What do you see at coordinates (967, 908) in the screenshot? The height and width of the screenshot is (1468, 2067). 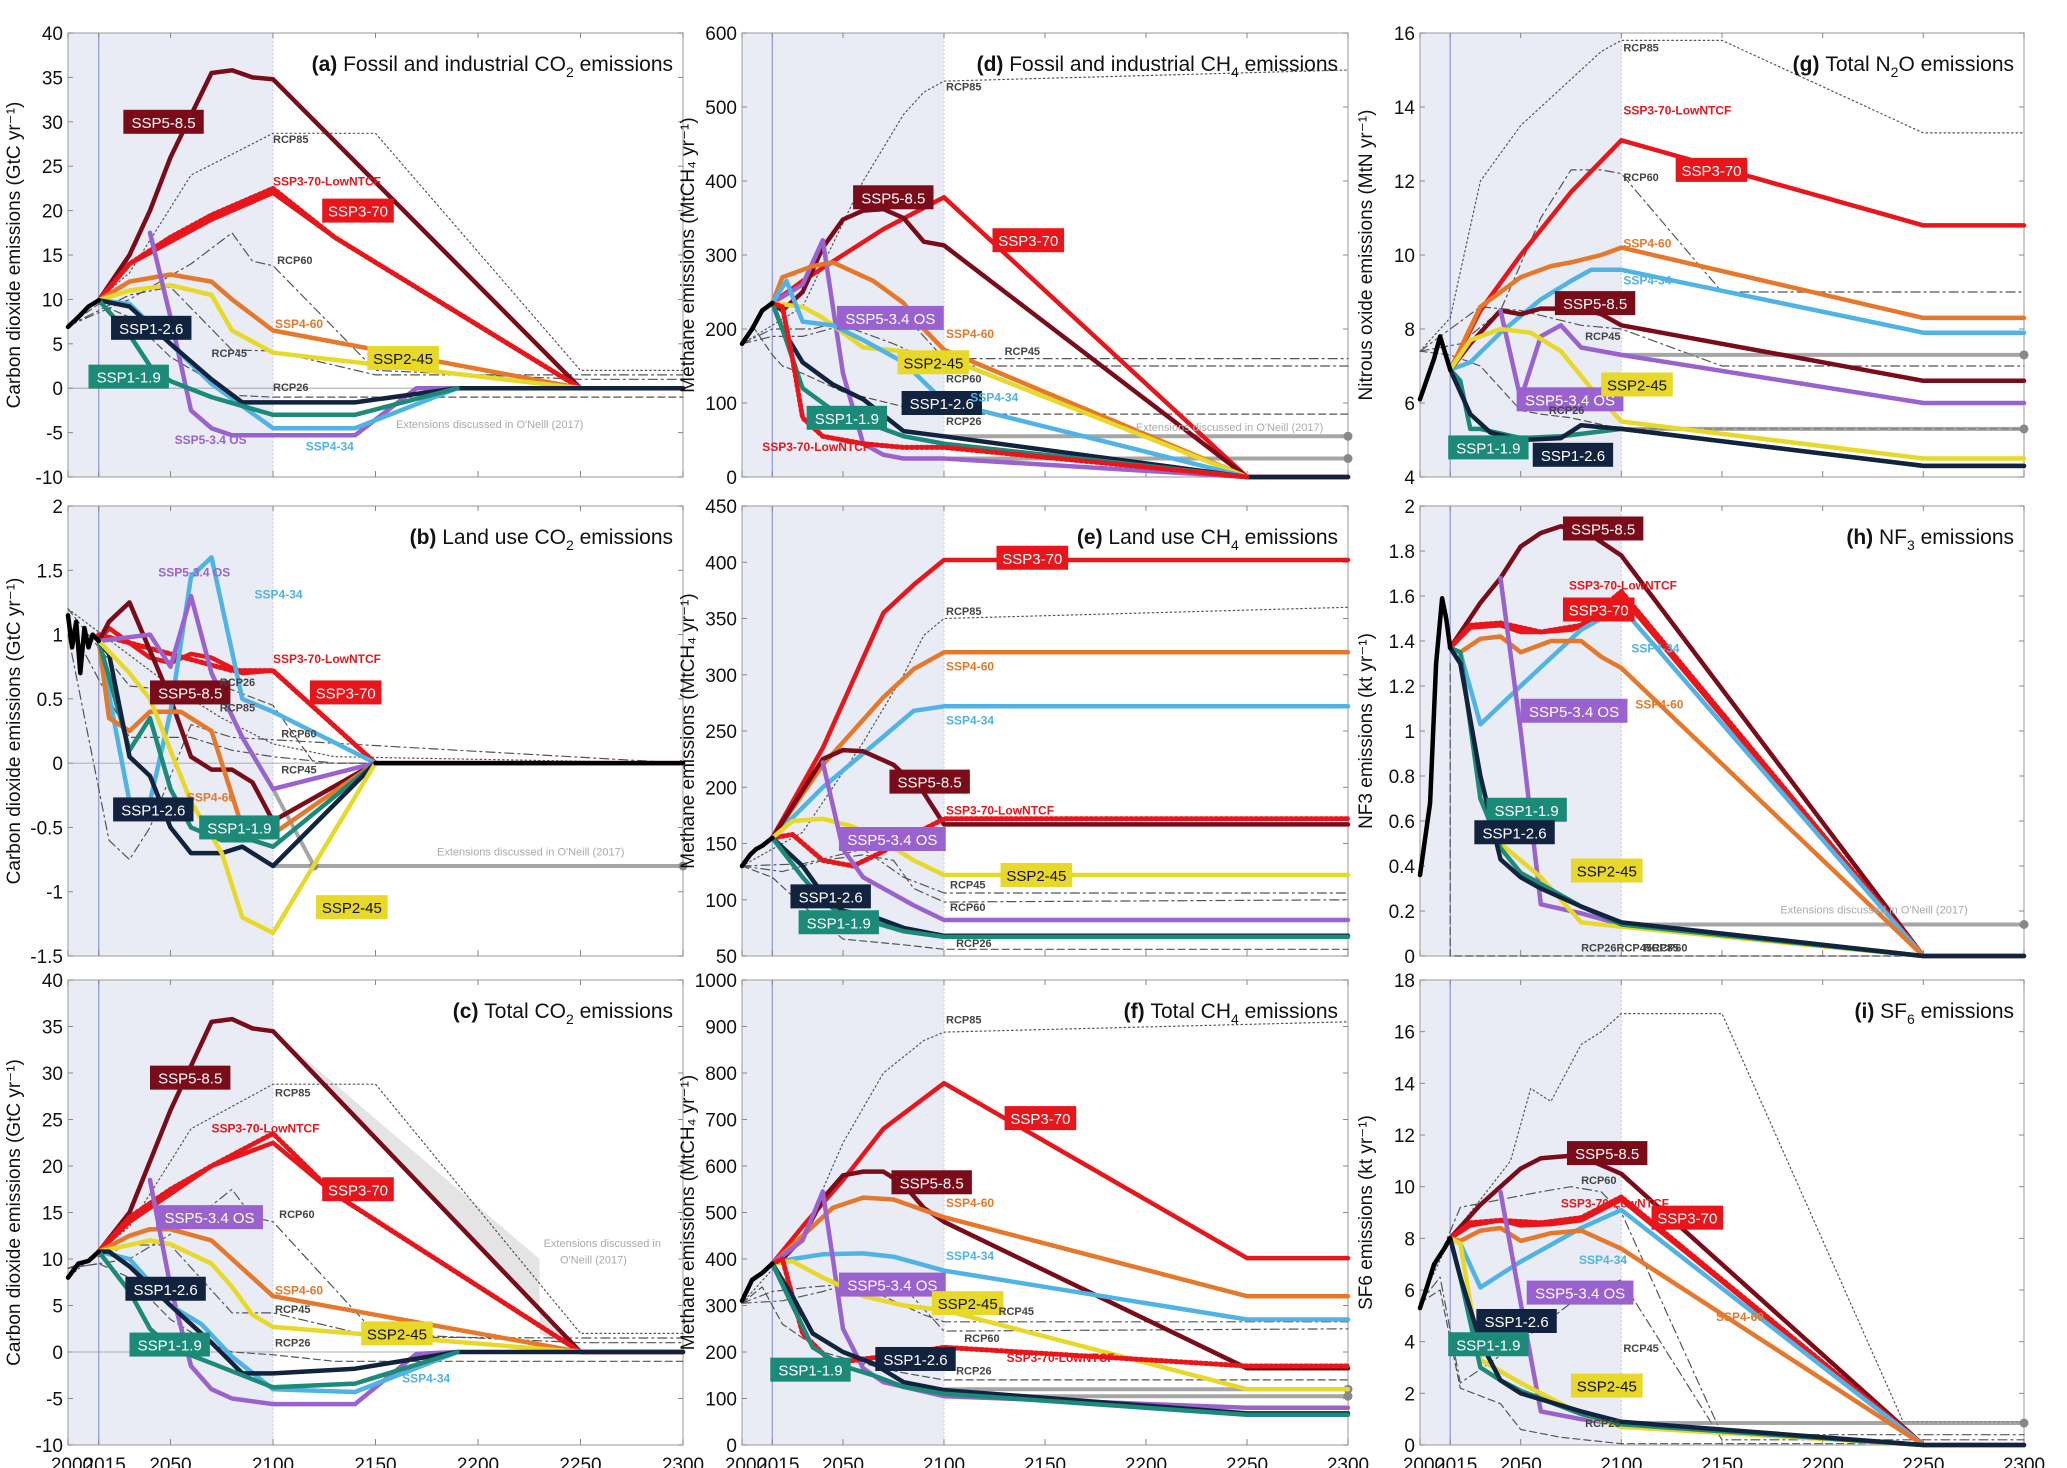 I see `label-rcp60: RCP60` at bounding box center [967, 908].